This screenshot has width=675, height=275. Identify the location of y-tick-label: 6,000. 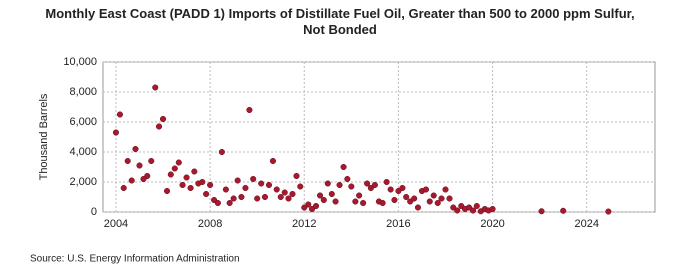
(83, 122).